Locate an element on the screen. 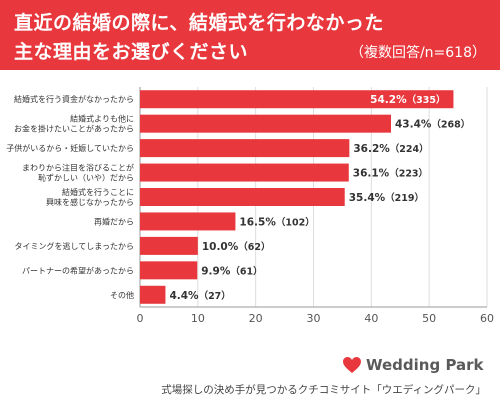  category-label: 興味を感じなかったから is located at coordinates (90, 202).